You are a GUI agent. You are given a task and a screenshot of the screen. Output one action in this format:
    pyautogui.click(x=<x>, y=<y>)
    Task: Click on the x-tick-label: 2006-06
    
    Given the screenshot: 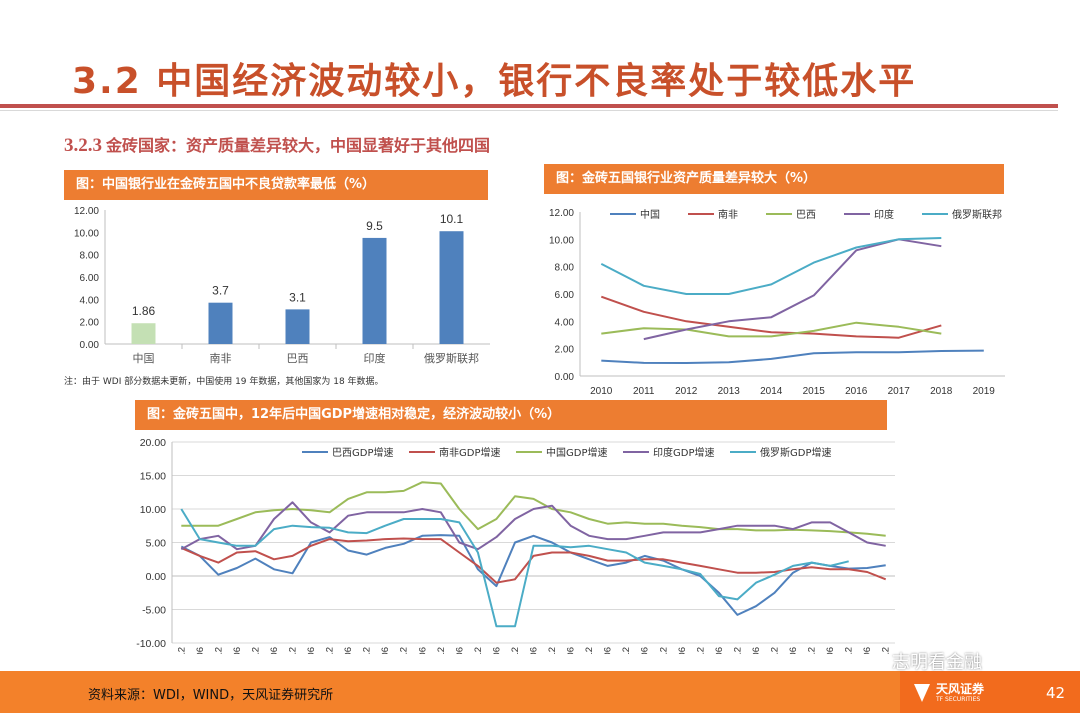 What is the action you would take?
    pyautogui.click(x=385, y=650)
    